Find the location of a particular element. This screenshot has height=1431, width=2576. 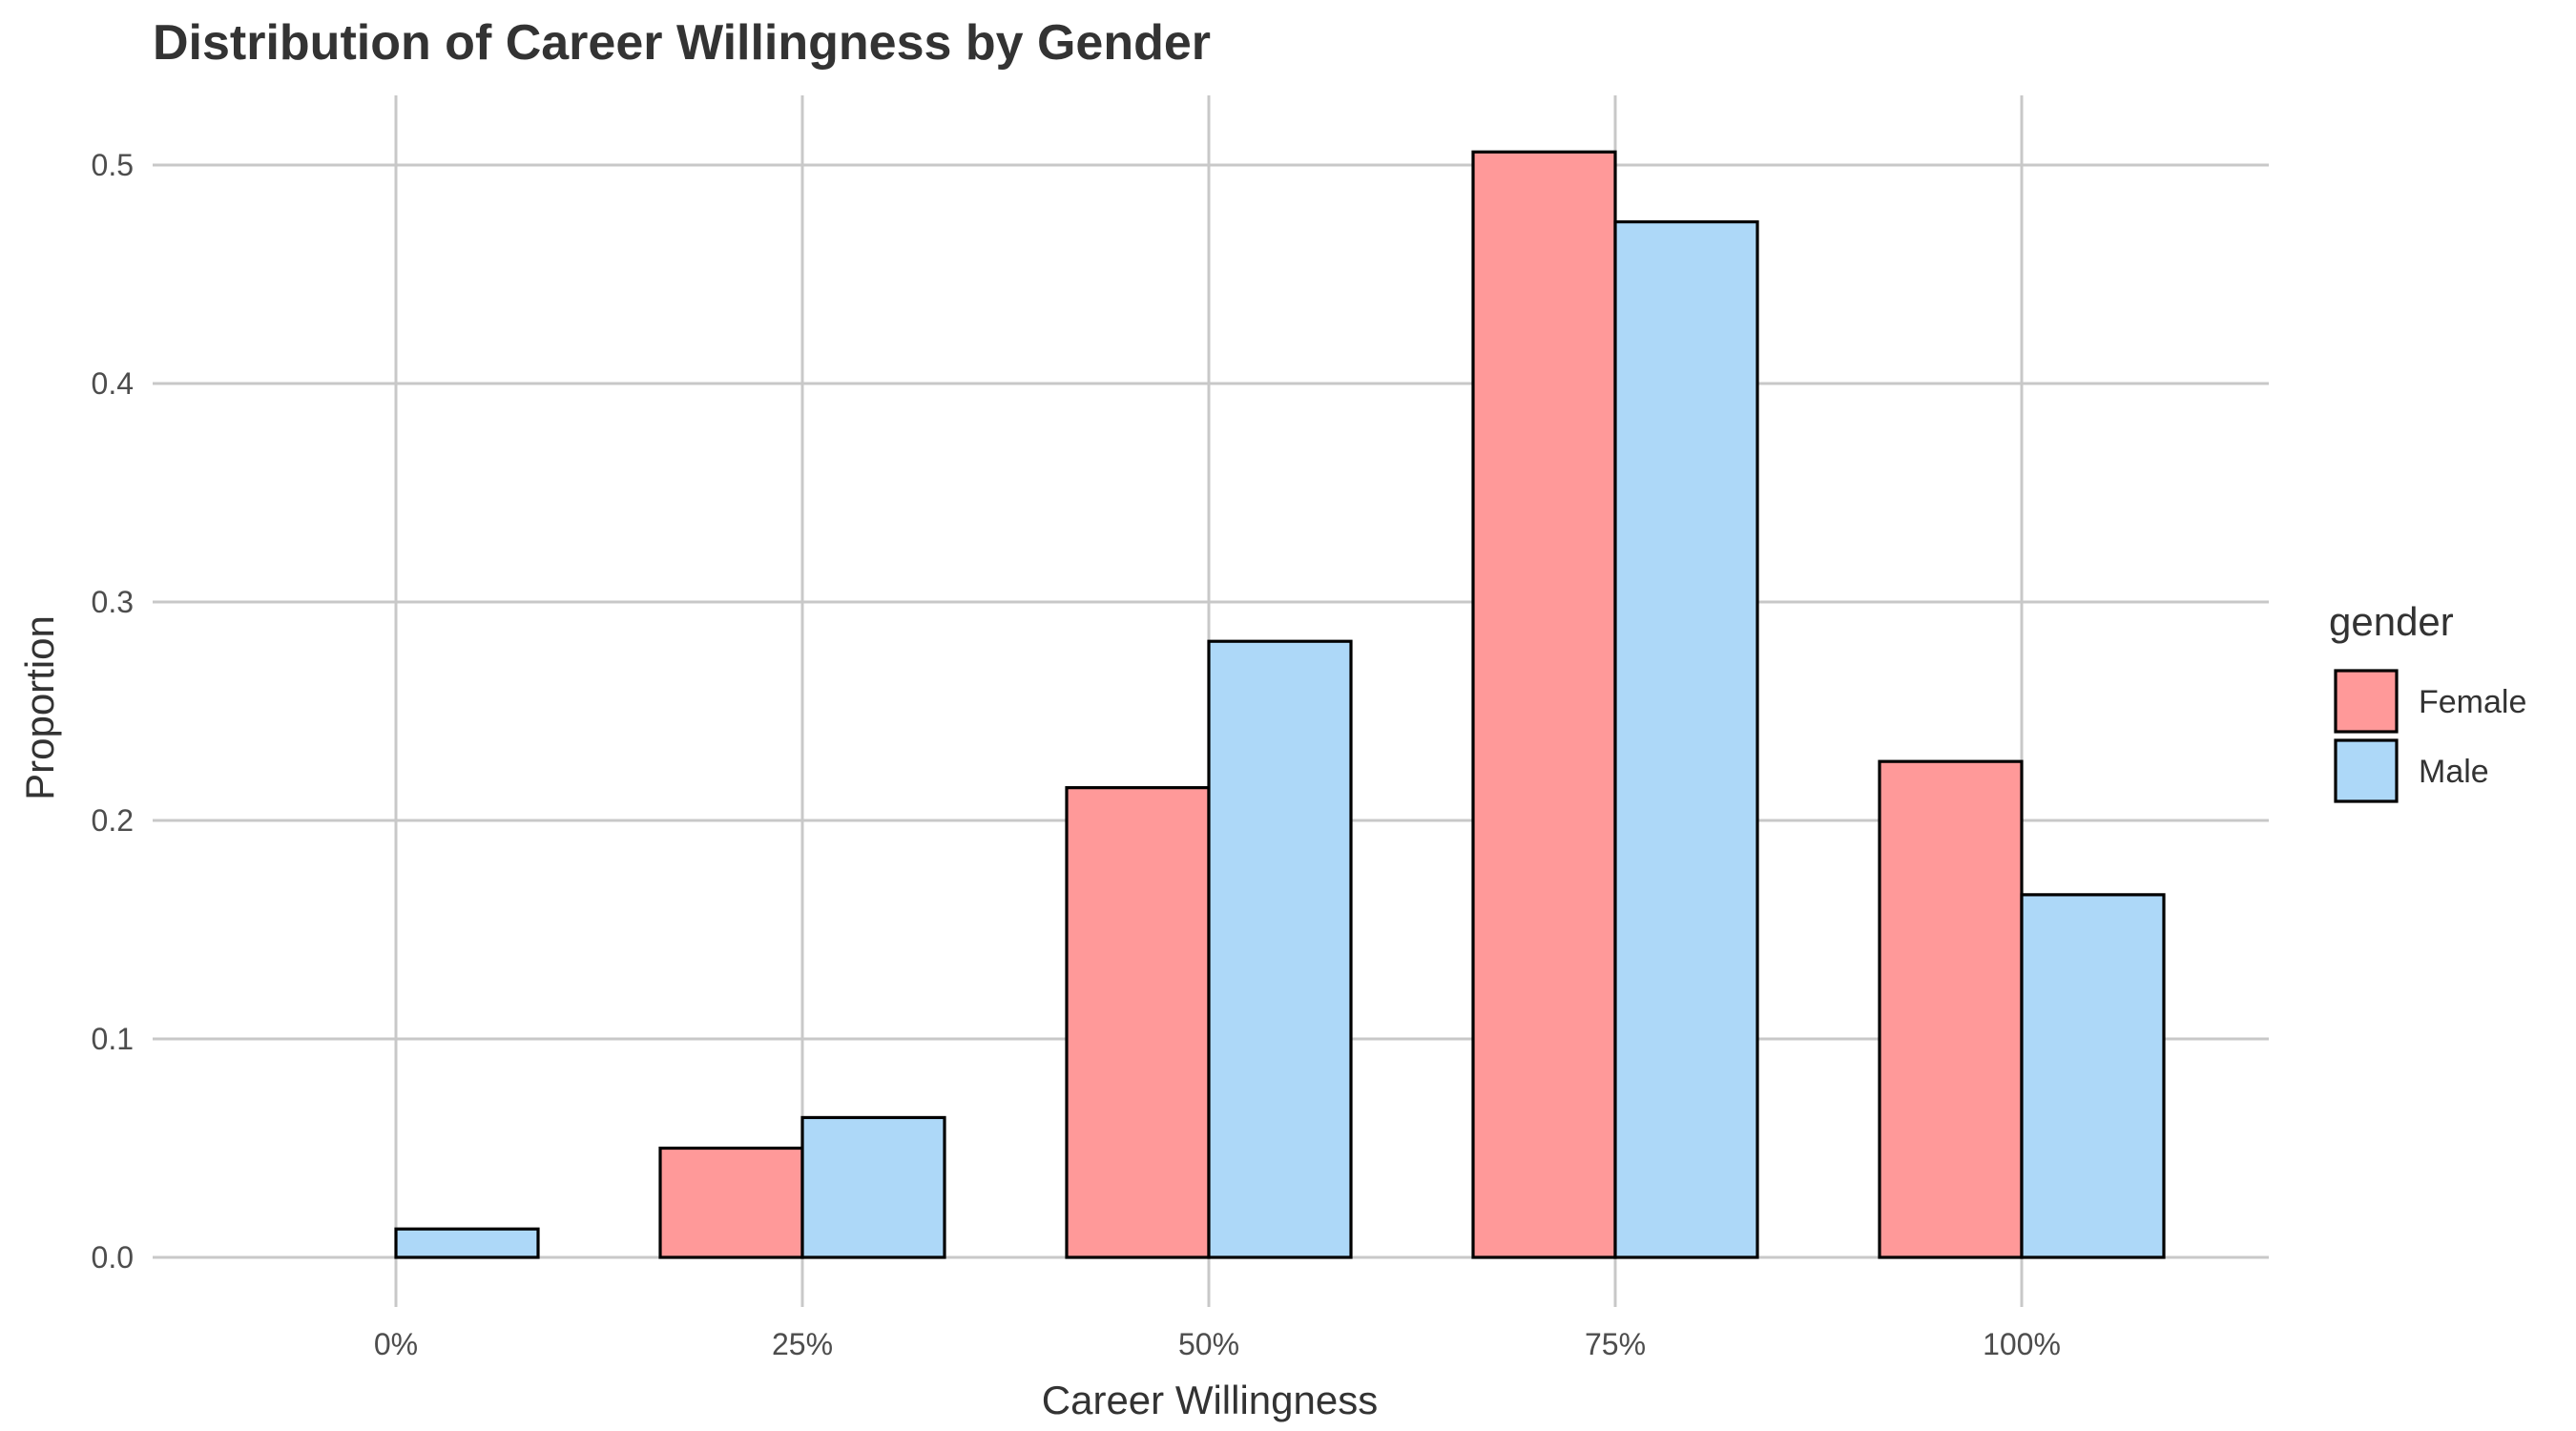

x-tick-label: 100% is located at coordinates (2022, 1344).